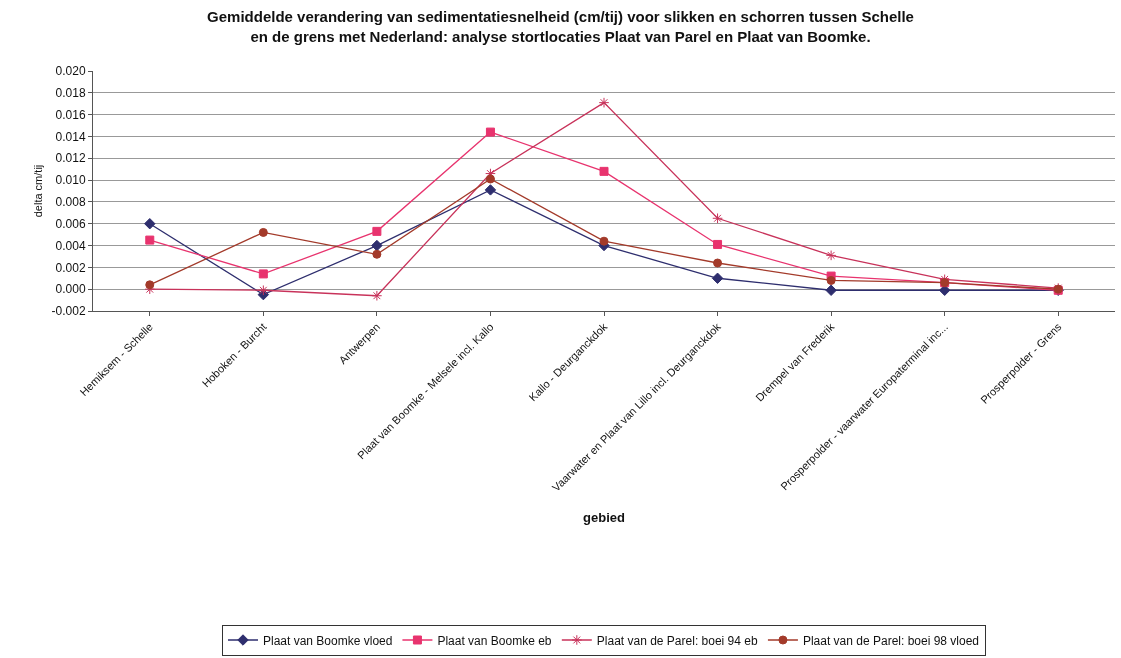  I want to click on y-tick-label: 0.012, so click(70, 158).